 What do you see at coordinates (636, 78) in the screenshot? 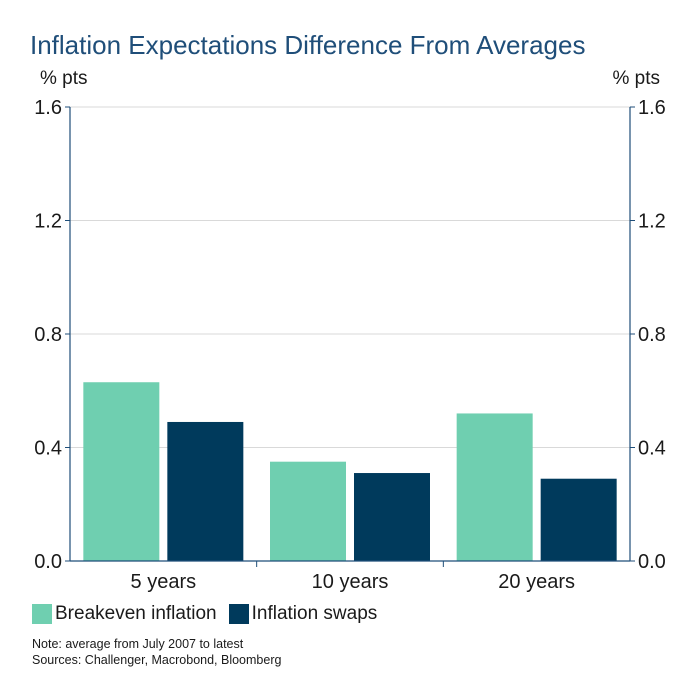
I see `y-axis-label-right: % pts` at bounding box center [636, 78].